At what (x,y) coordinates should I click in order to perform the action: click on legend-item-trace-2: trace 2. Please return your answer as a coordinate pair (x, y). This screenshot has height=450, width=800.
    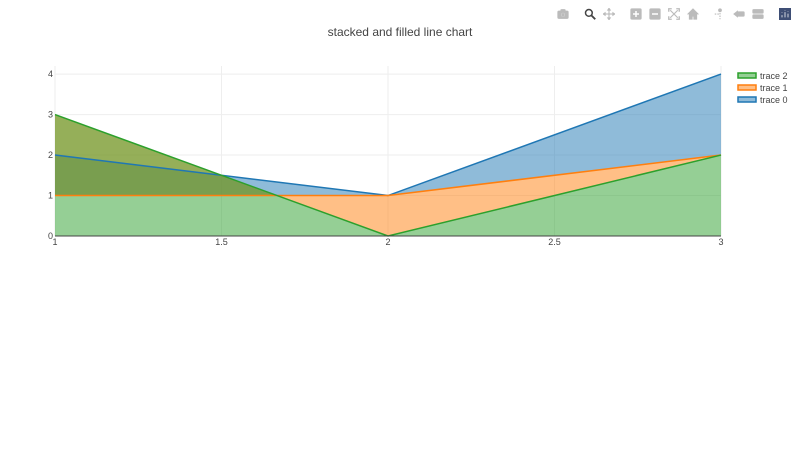
    Looking at the image, I should click on (762, 76).